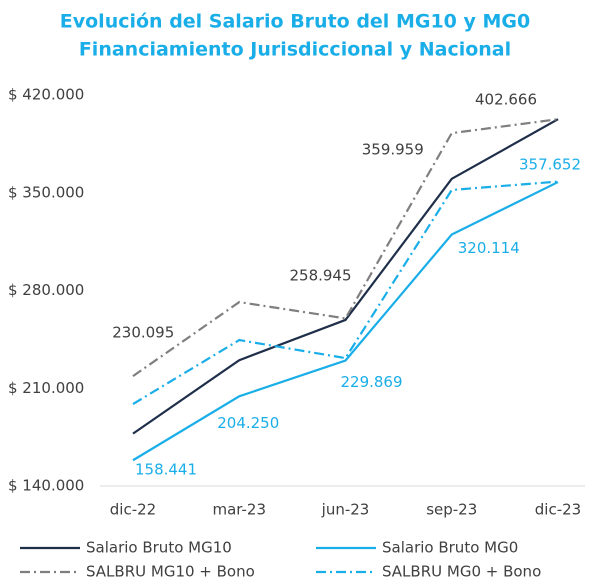  I want to click on x-tick-label: jun-23, so click(345, 510).